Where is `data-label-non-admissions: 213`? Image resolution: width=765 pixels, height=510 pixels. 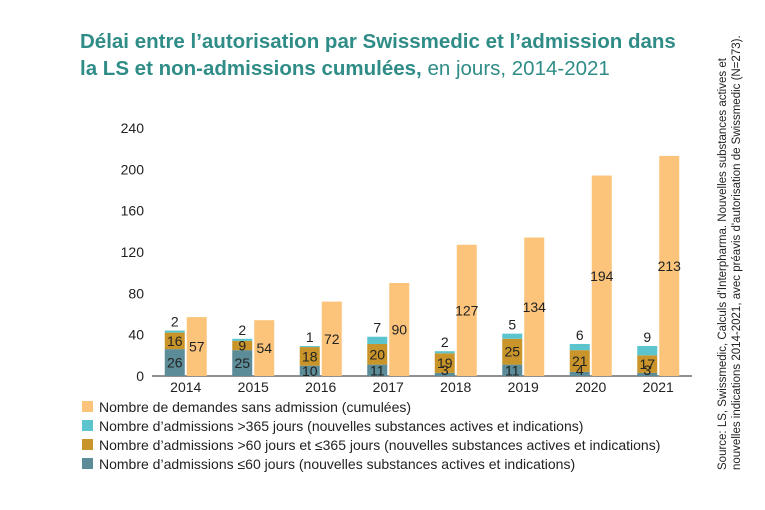
data-label-non-admissions: 213 is located at coordinates (670, 266).